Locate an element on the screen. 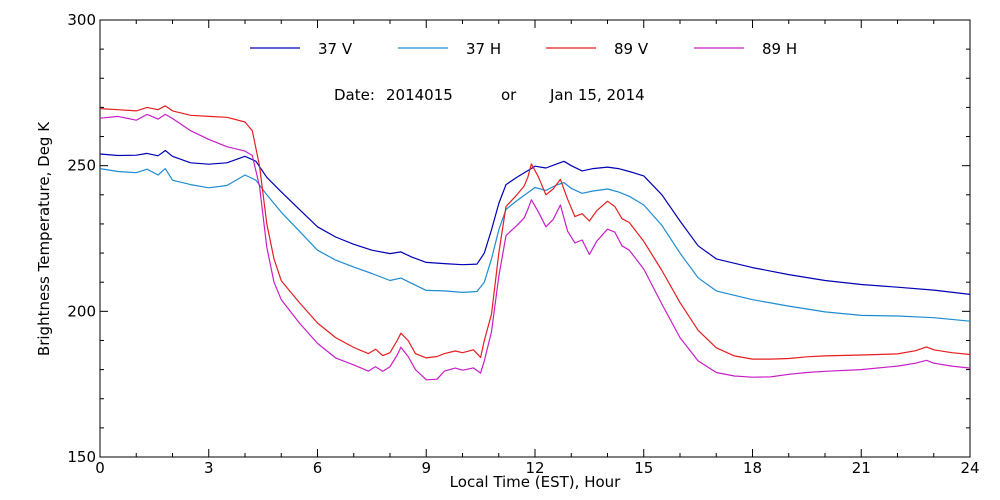 The width and height of the screenshot is (1000, 500). legend-label: 89 H is located at coordinates (779, 49).